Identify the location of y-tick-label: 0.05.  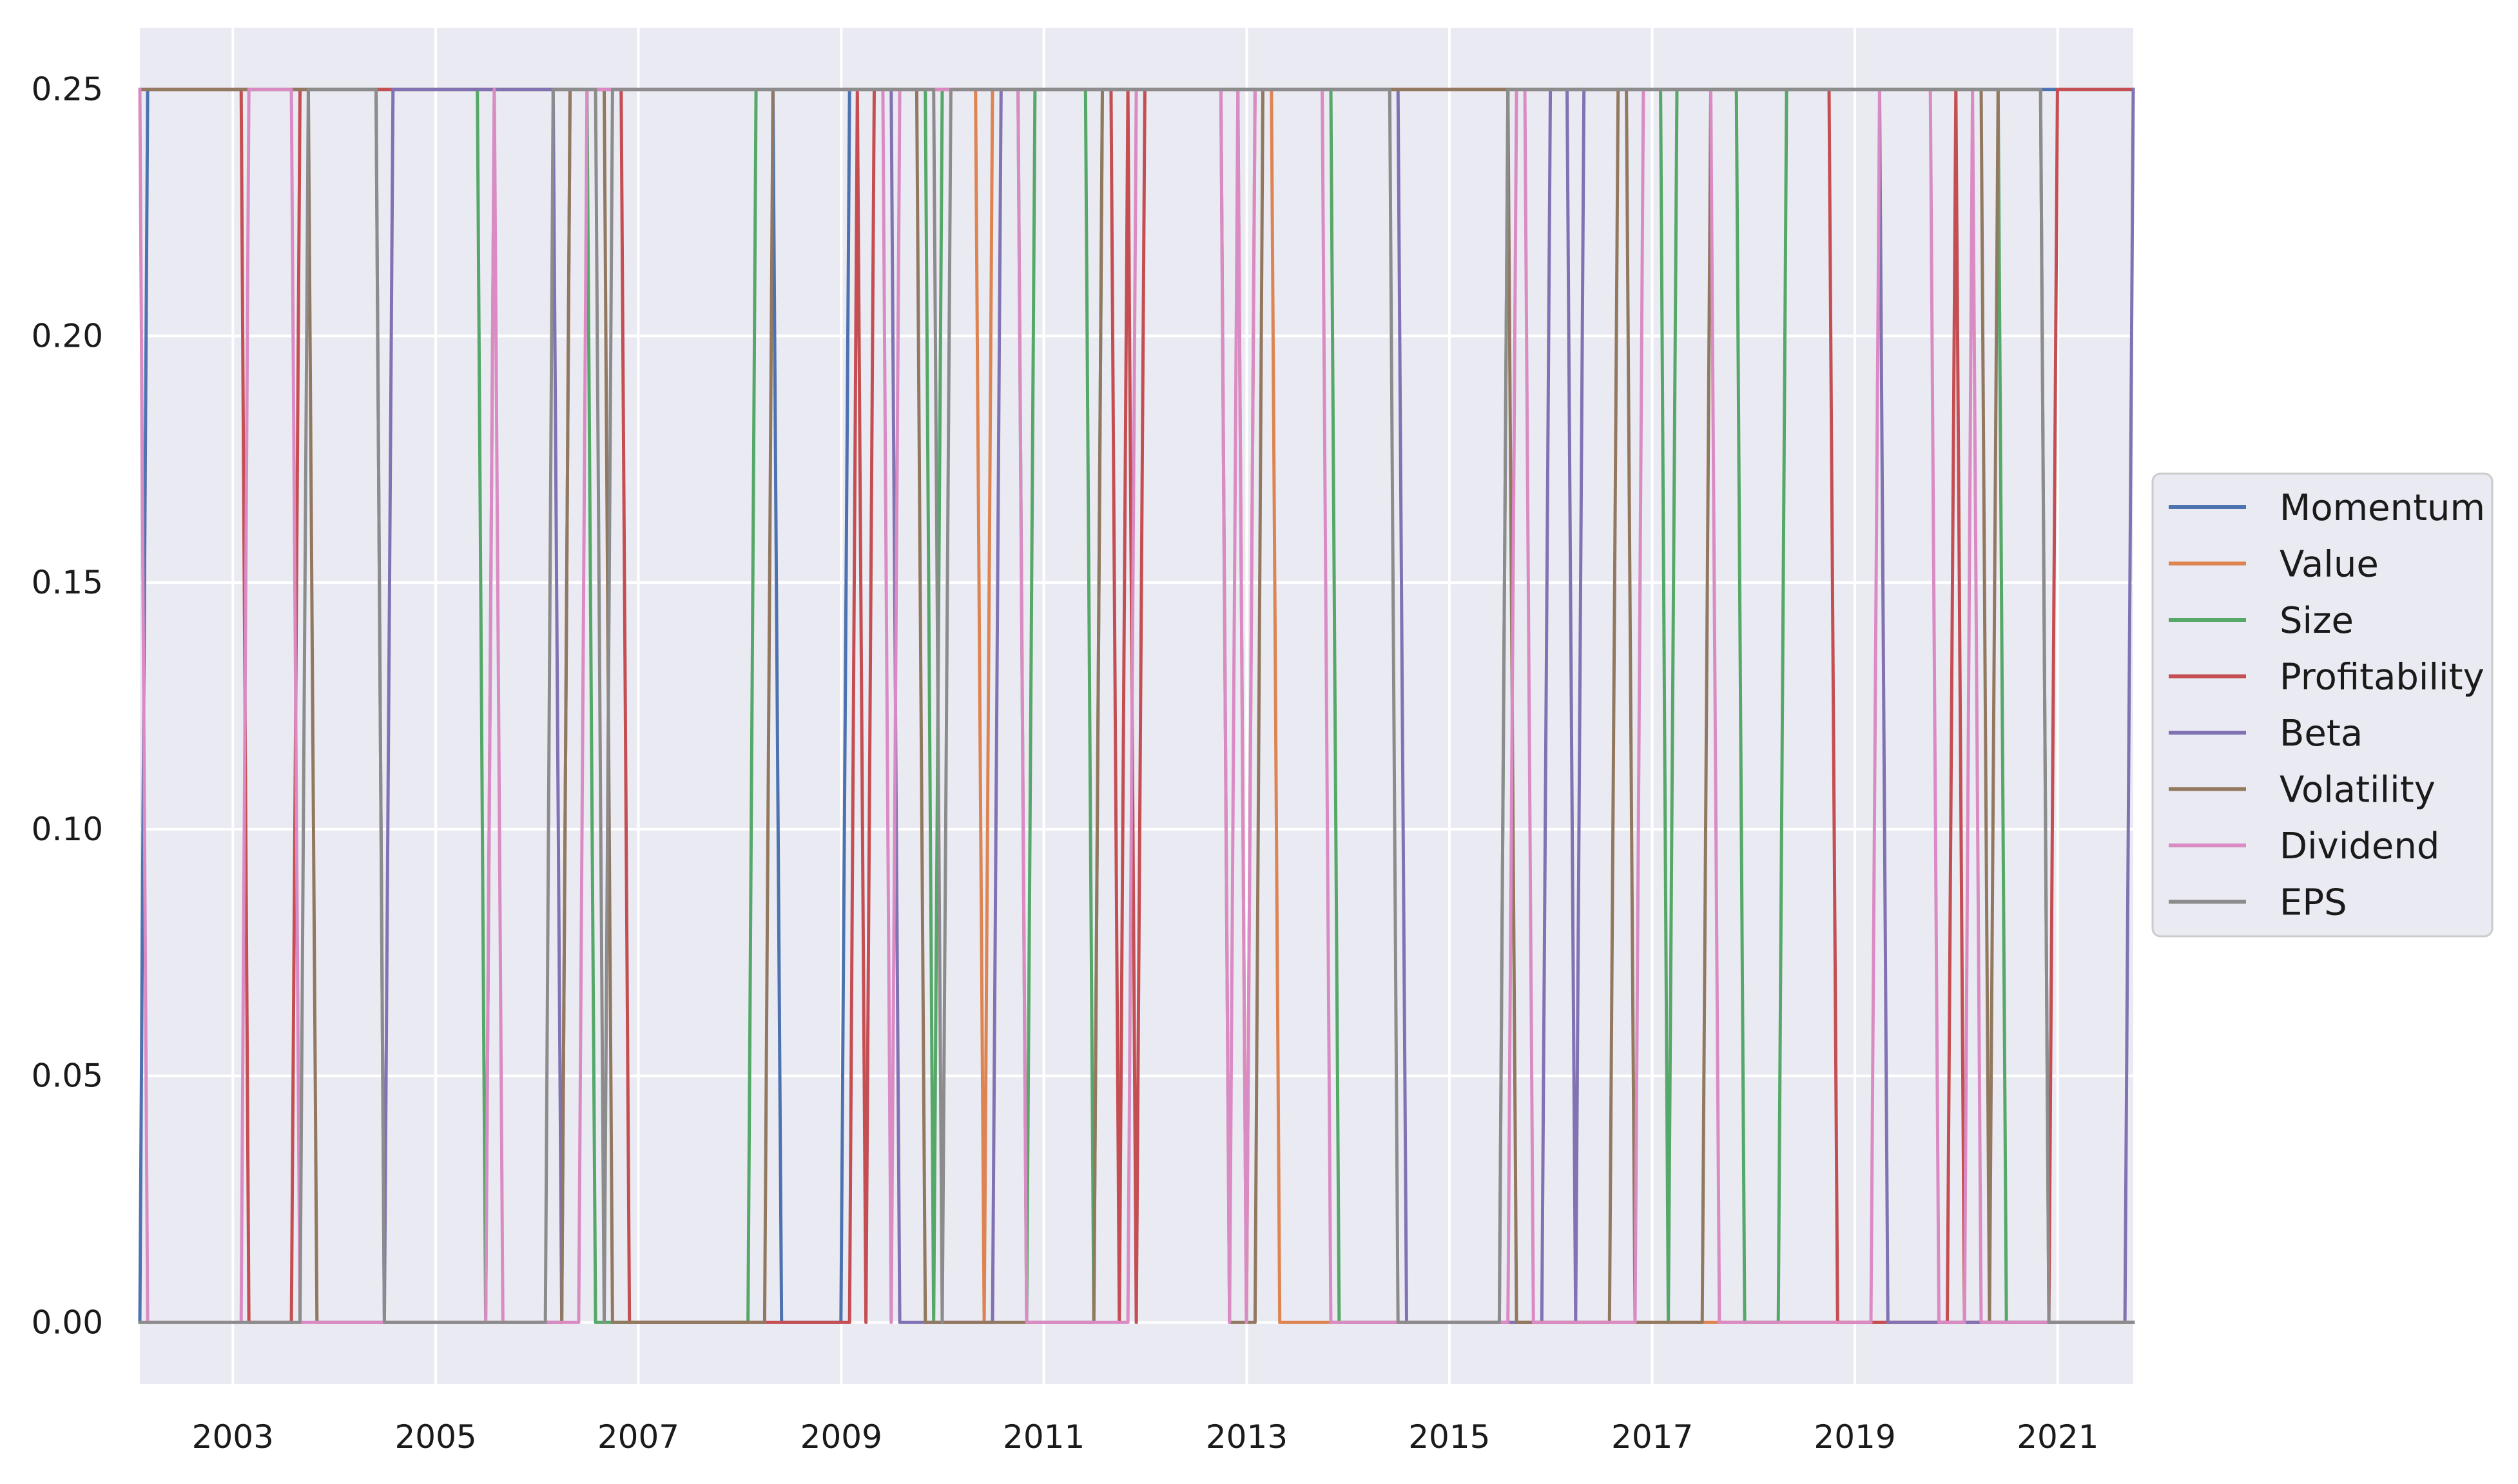
(67, 1076).